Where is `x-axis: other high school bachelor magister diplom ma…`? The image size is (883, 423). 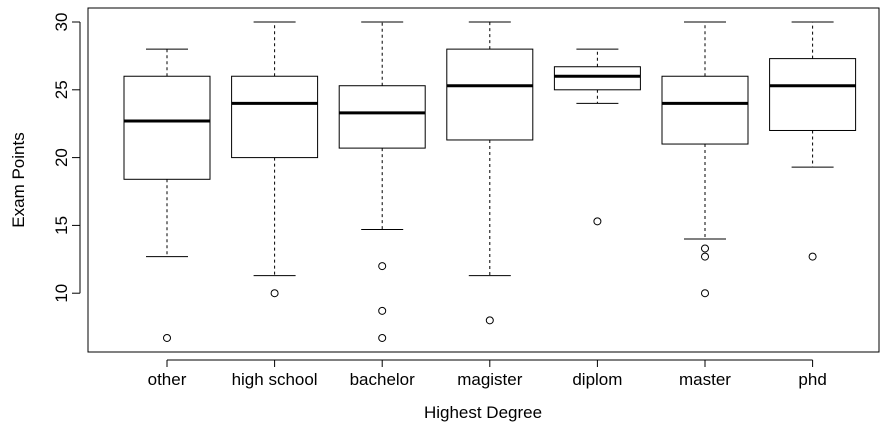
x-axis: other high school bachelor magister diplom ma… is located at coordinates (487, 374).